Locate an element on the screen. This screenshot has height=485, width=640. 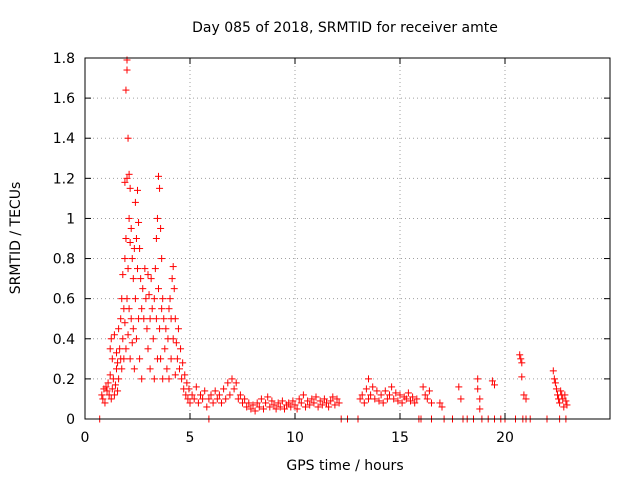
y-tick-label: 1.6 is located at coordinates (64, 99).